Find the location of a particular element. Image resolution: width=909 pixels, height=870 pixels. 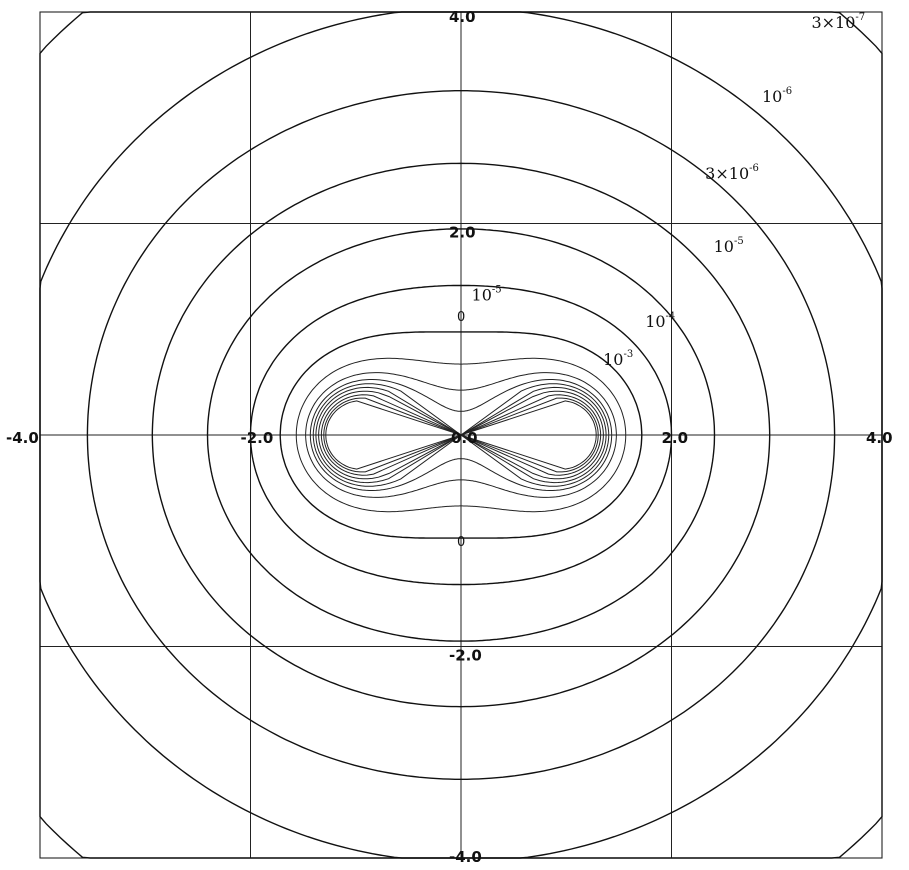

contour-level-exponent: -4 is located at coordinates (671, 316).